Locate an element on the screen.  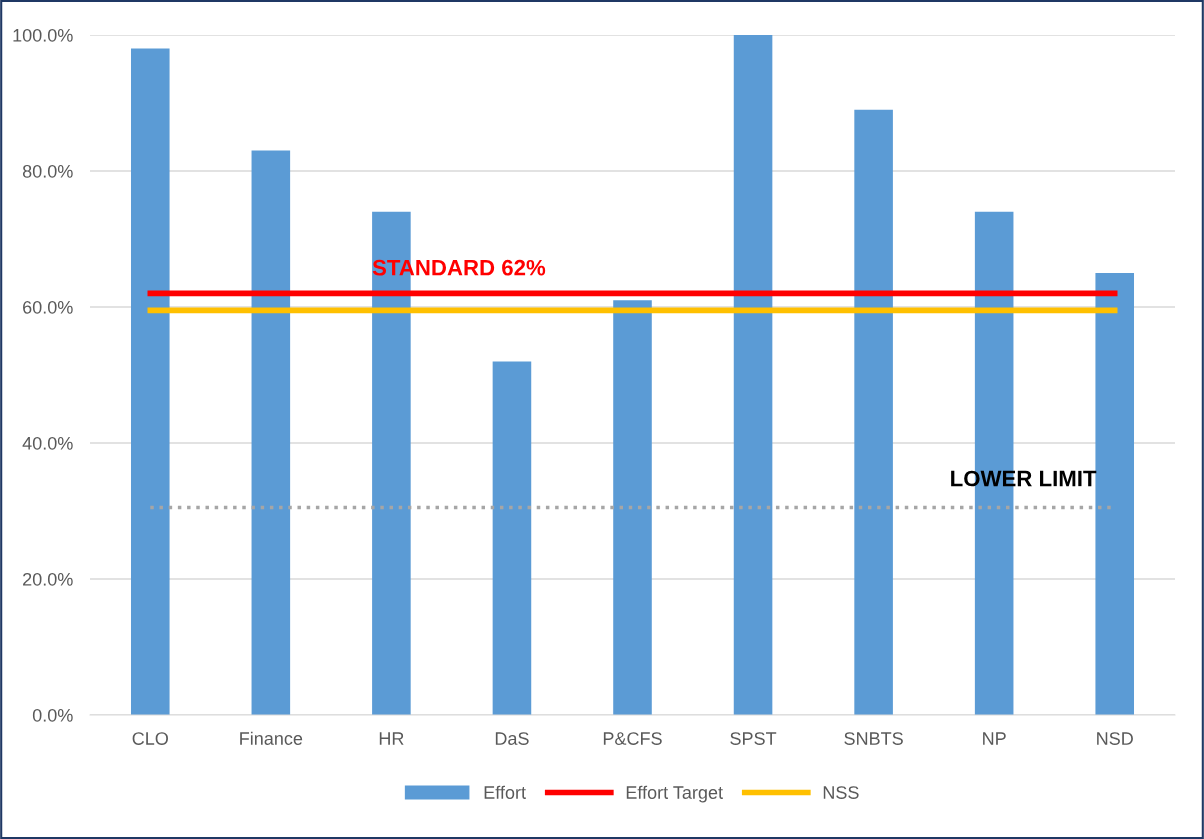
x-tick-label: DaS is located at coordinates (512, 738).